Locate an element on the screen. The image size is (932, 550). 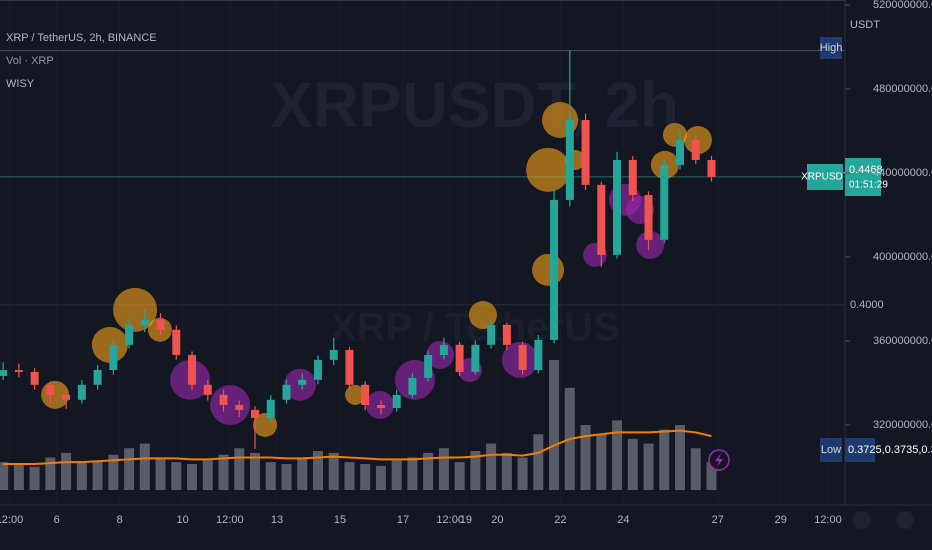
x-tick-label: 19 is located at coordinates (466, 520).